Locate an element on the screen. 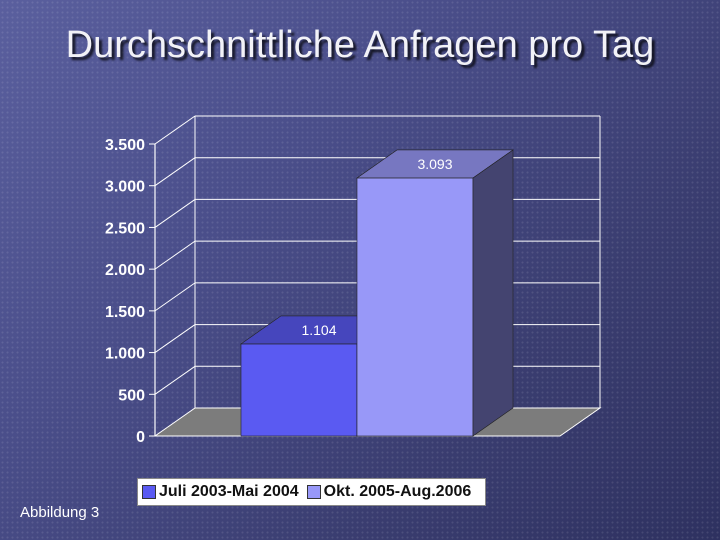 This screenshot has width=720, height=540. legend: Juli 2003-Mai 2004 Okt. 2005-Aug.2006 is located at coordinates (312, 492).